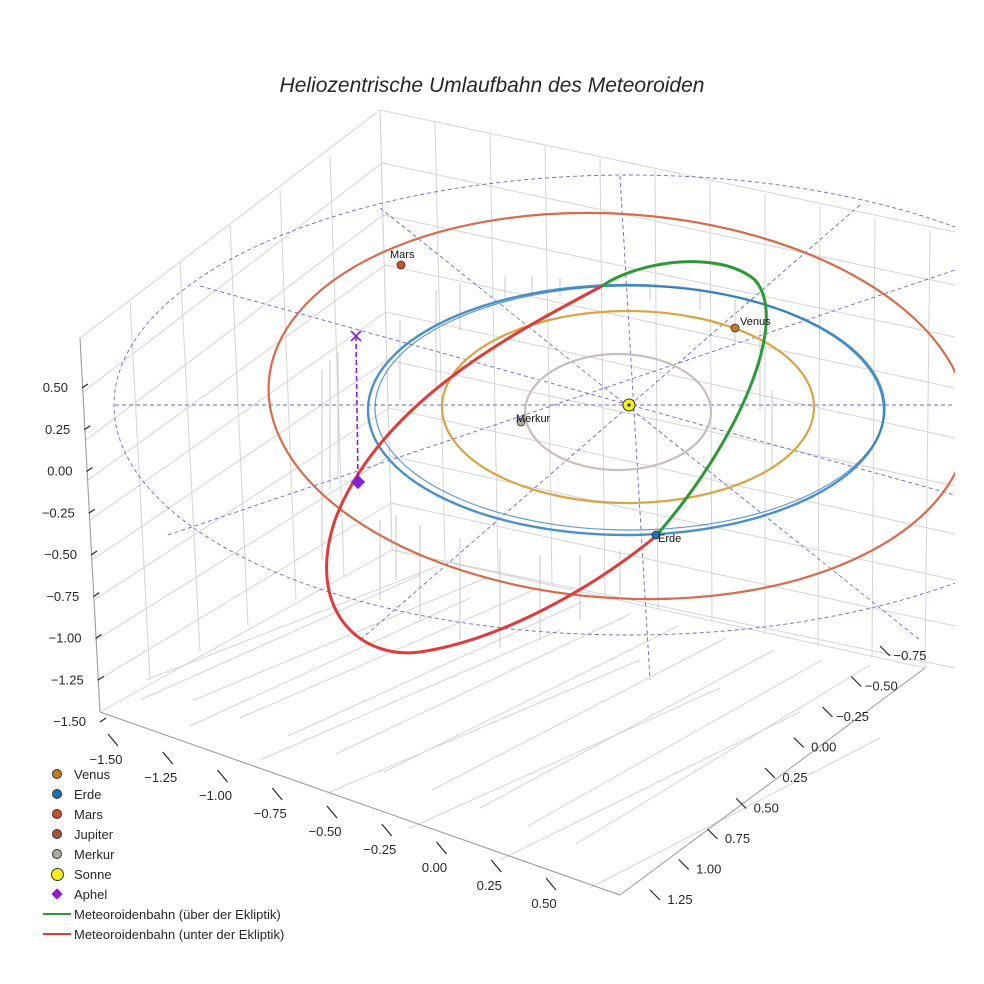  I want to click on legend-item: Merkur, so click(162, 854).